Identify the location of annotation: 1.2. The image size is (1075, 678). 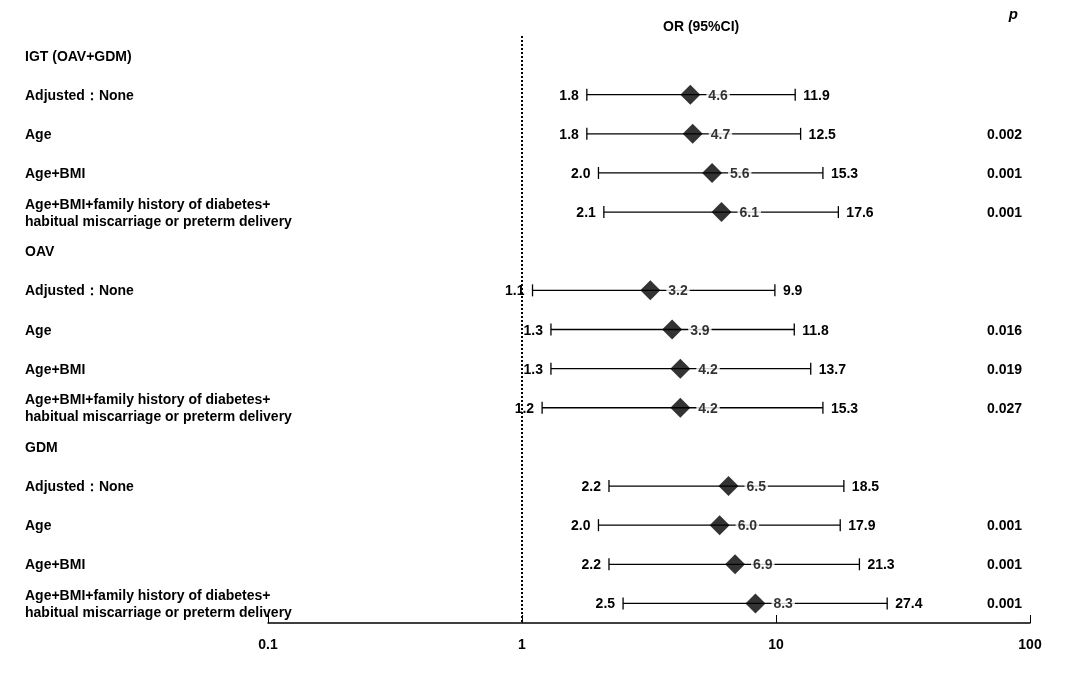
(524, 407).